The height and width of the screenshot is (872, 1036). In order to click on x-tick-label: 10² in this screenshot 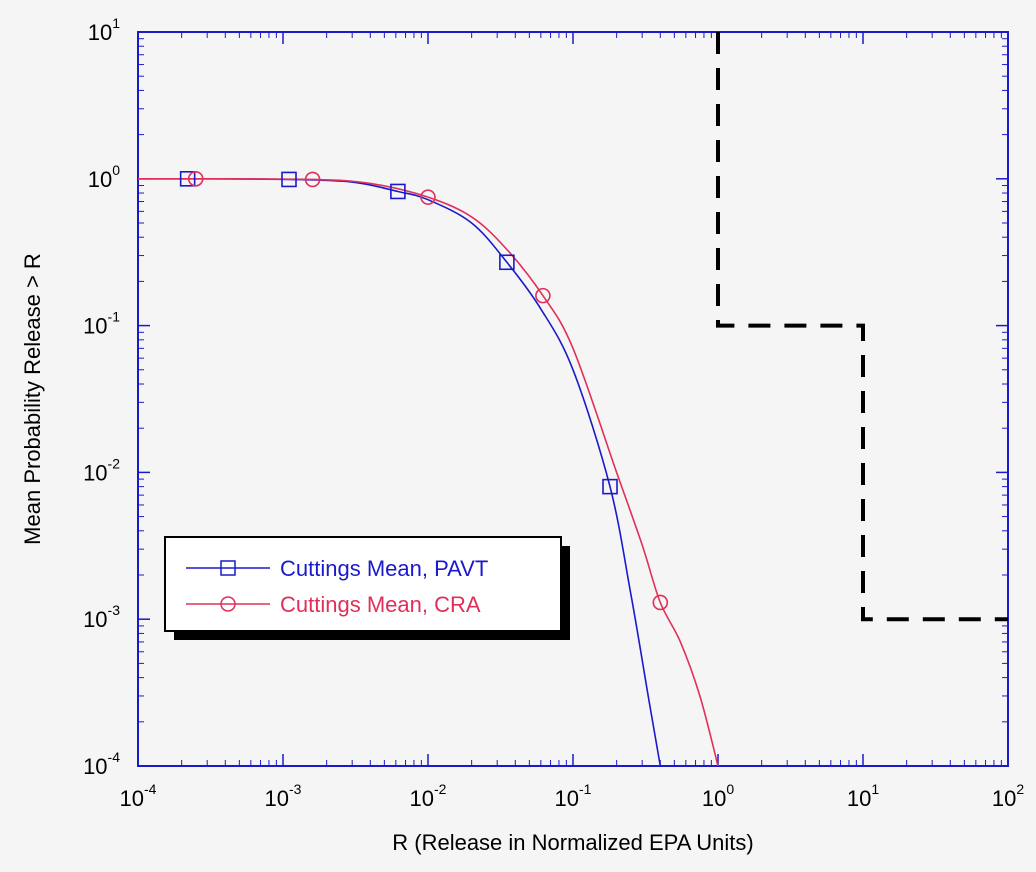, I will do `click(1008, 796)`.